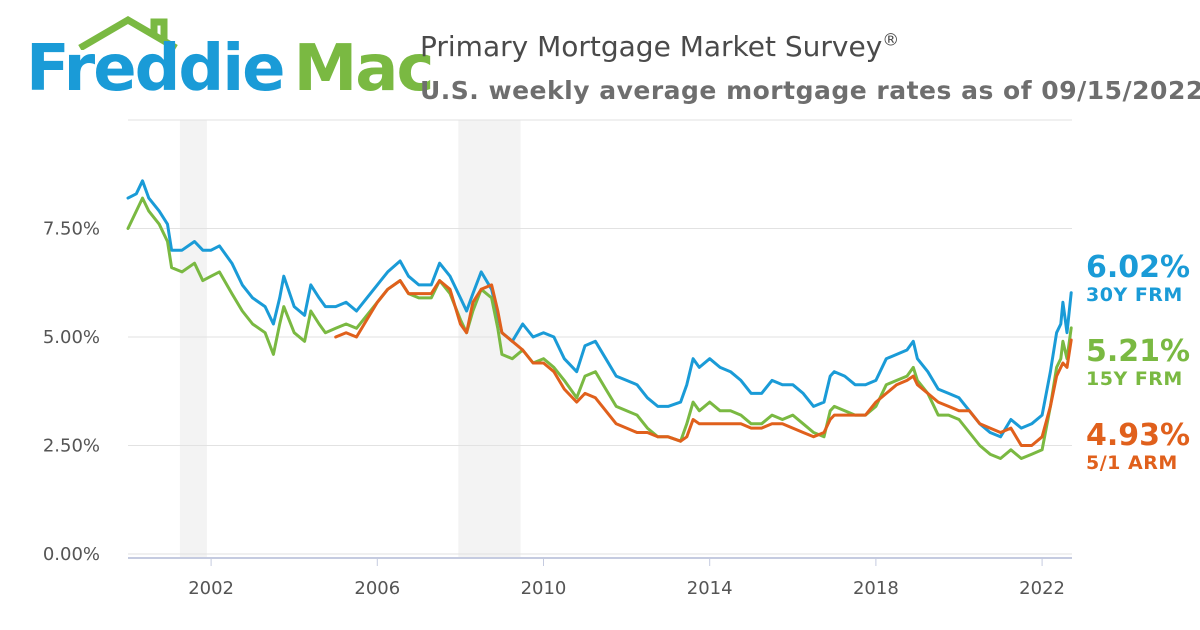 Image resolution: width=1200 pixels, height=630 pixels. Describe the element at coordinates (364, 69) in the screenshot. I see `logo-word-mac: Mac` at that location.